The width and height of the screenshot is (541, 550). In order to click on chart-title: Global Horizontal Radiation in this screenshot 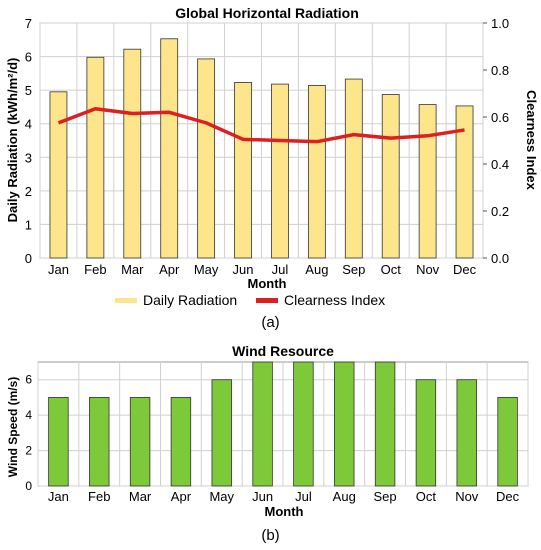, I will do `click(267, 13)`.